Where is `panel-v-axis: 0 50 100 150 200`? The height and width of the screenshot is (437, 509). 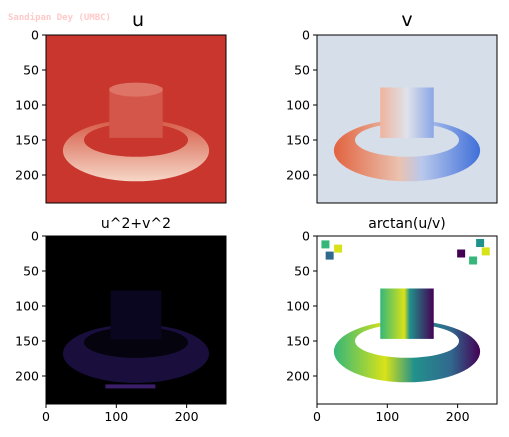
panel-v-axis: 0 50 100 150 200 is located at coordinates (301, 105).